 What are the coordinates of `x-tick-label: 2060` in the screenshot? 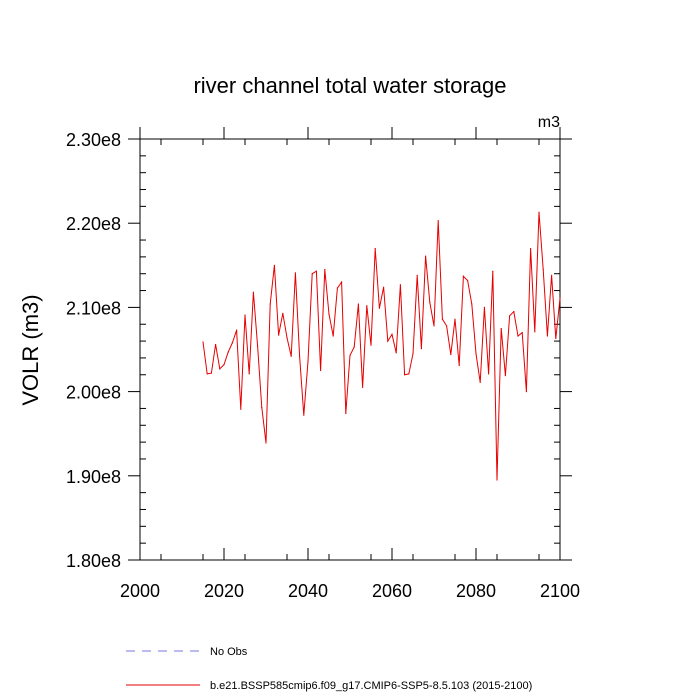 It's located at (392, 591).